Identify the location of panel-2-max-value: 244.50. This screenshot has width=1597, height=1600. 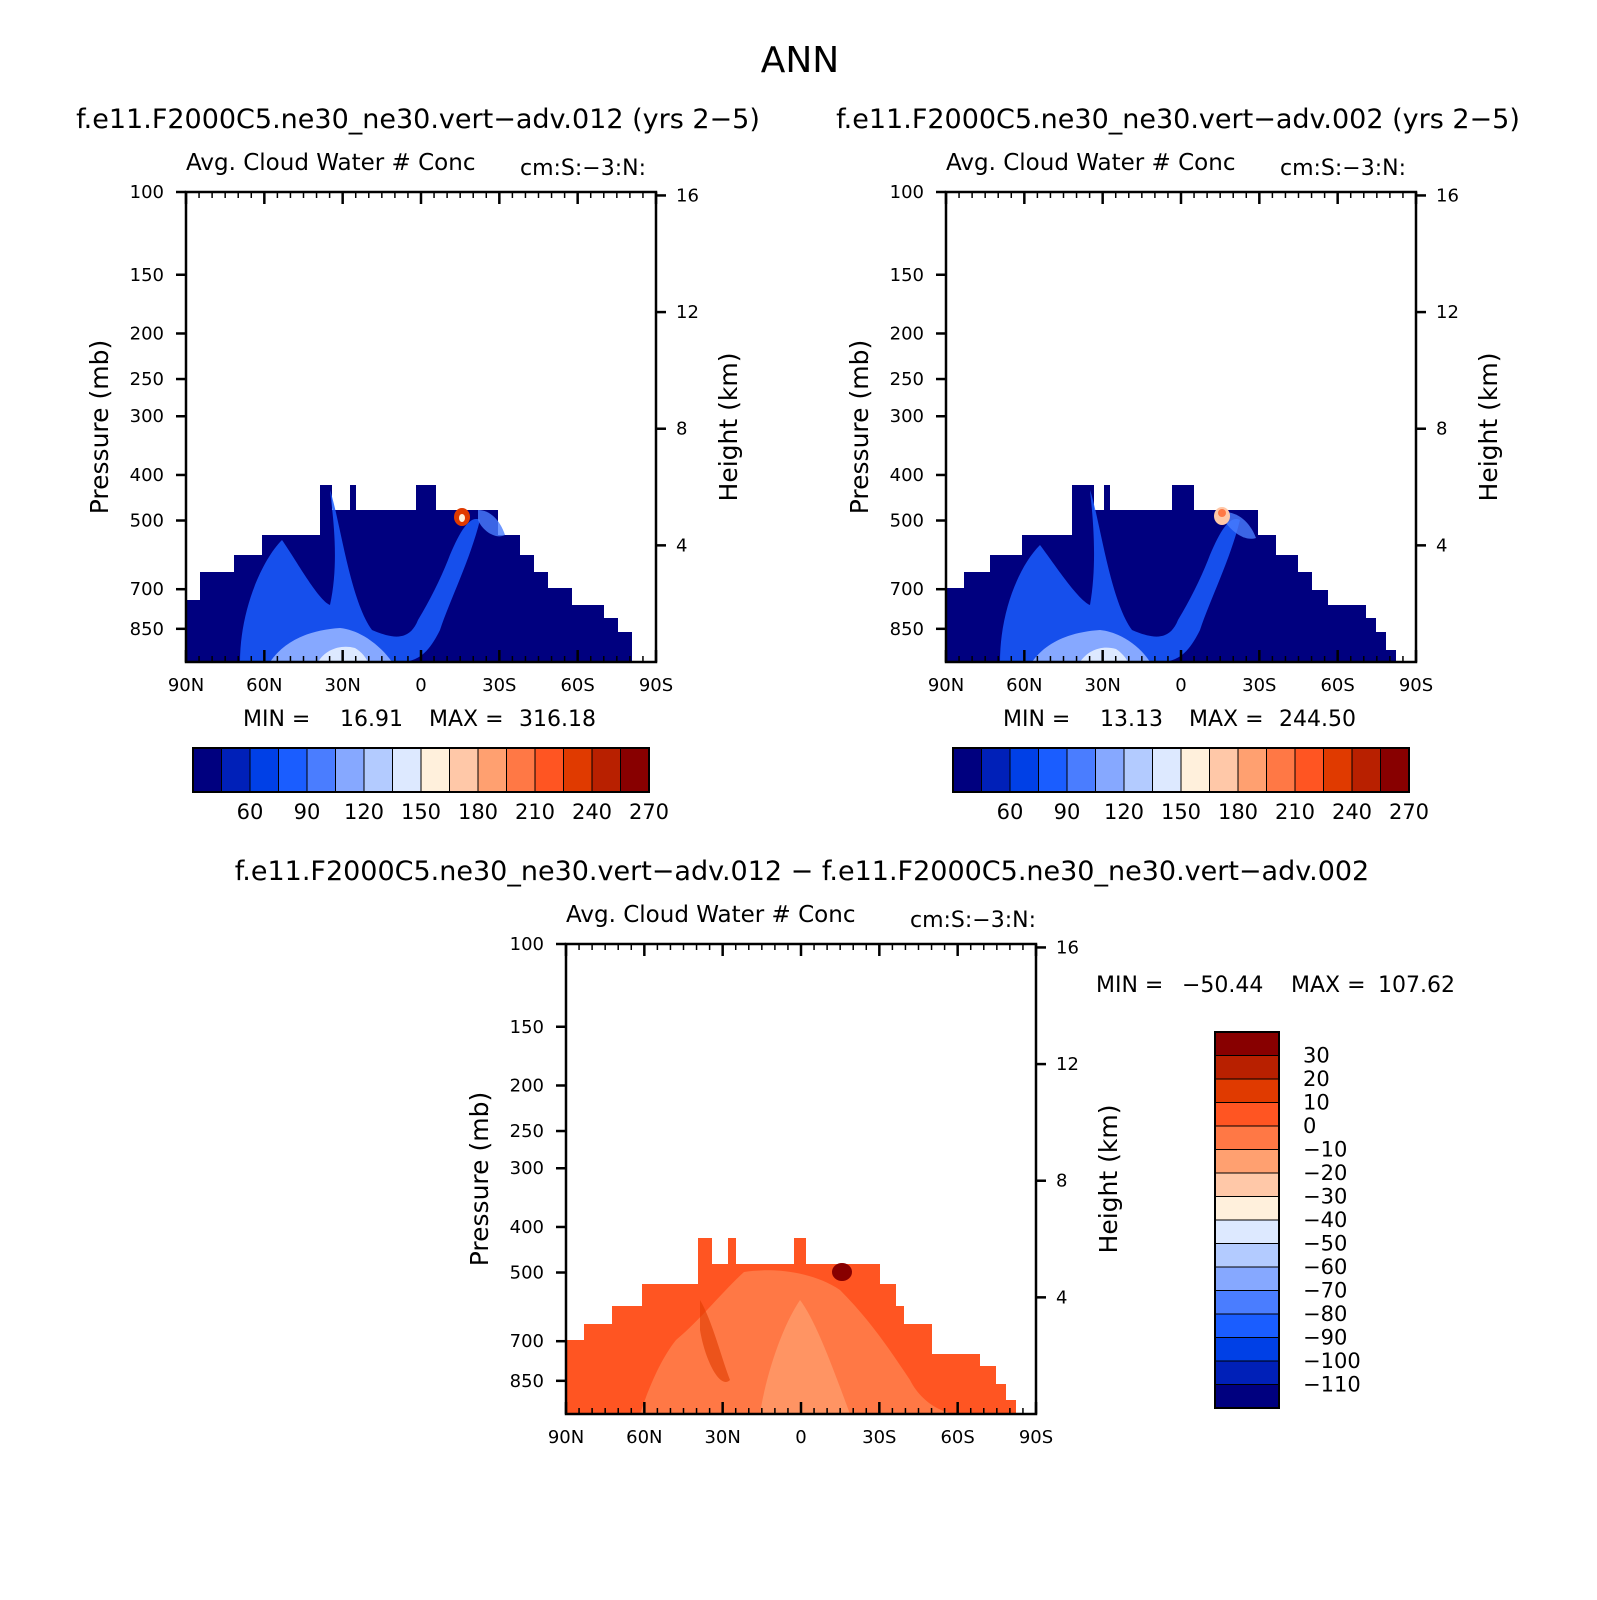
(1317, 719).